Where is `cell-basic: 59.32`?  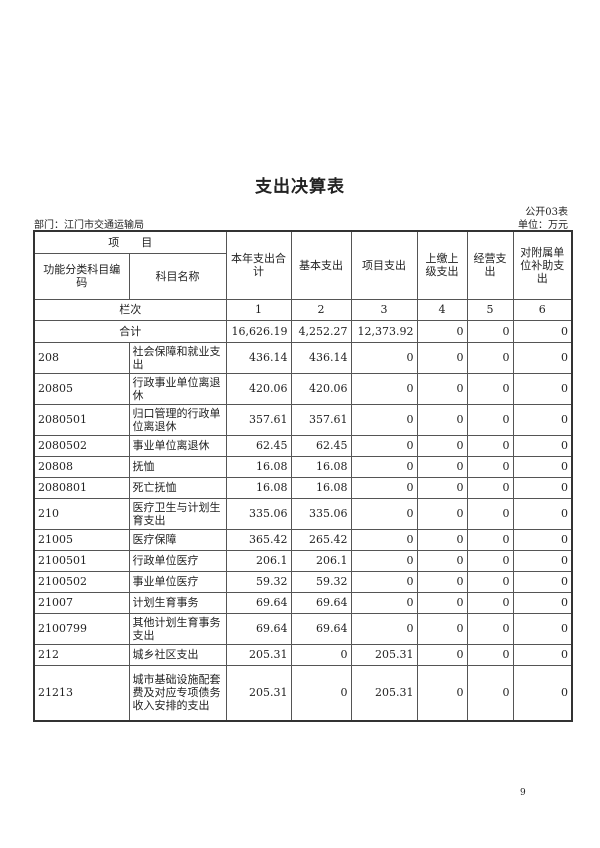
cell-basic: 59.32 is located at coordinates (321, 581).